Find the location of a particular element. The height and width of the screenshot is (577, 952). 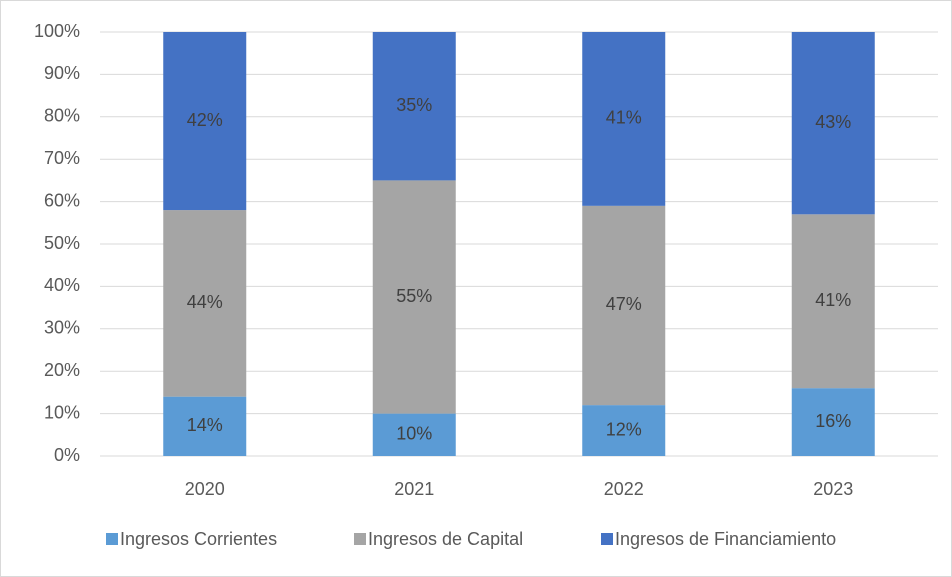

y-tick-label: 80% is located at coordinates (62, 116).